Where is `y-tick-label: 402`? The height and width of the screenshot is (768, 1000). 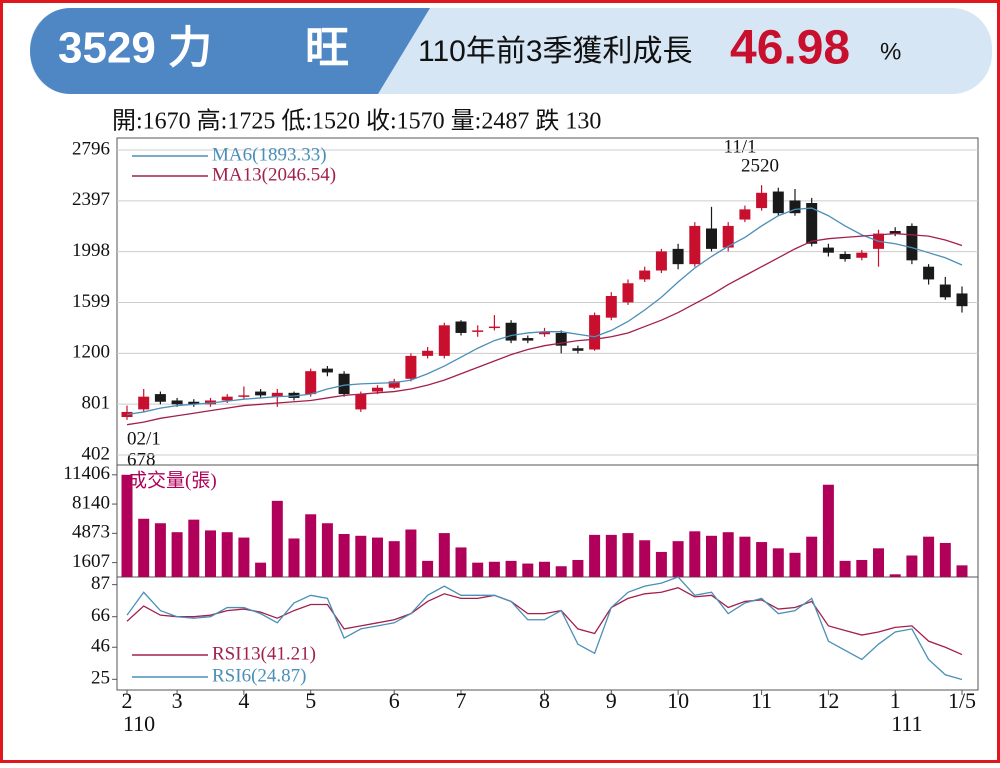
y-tick-label: 402 is located at coordinates (96, 453).